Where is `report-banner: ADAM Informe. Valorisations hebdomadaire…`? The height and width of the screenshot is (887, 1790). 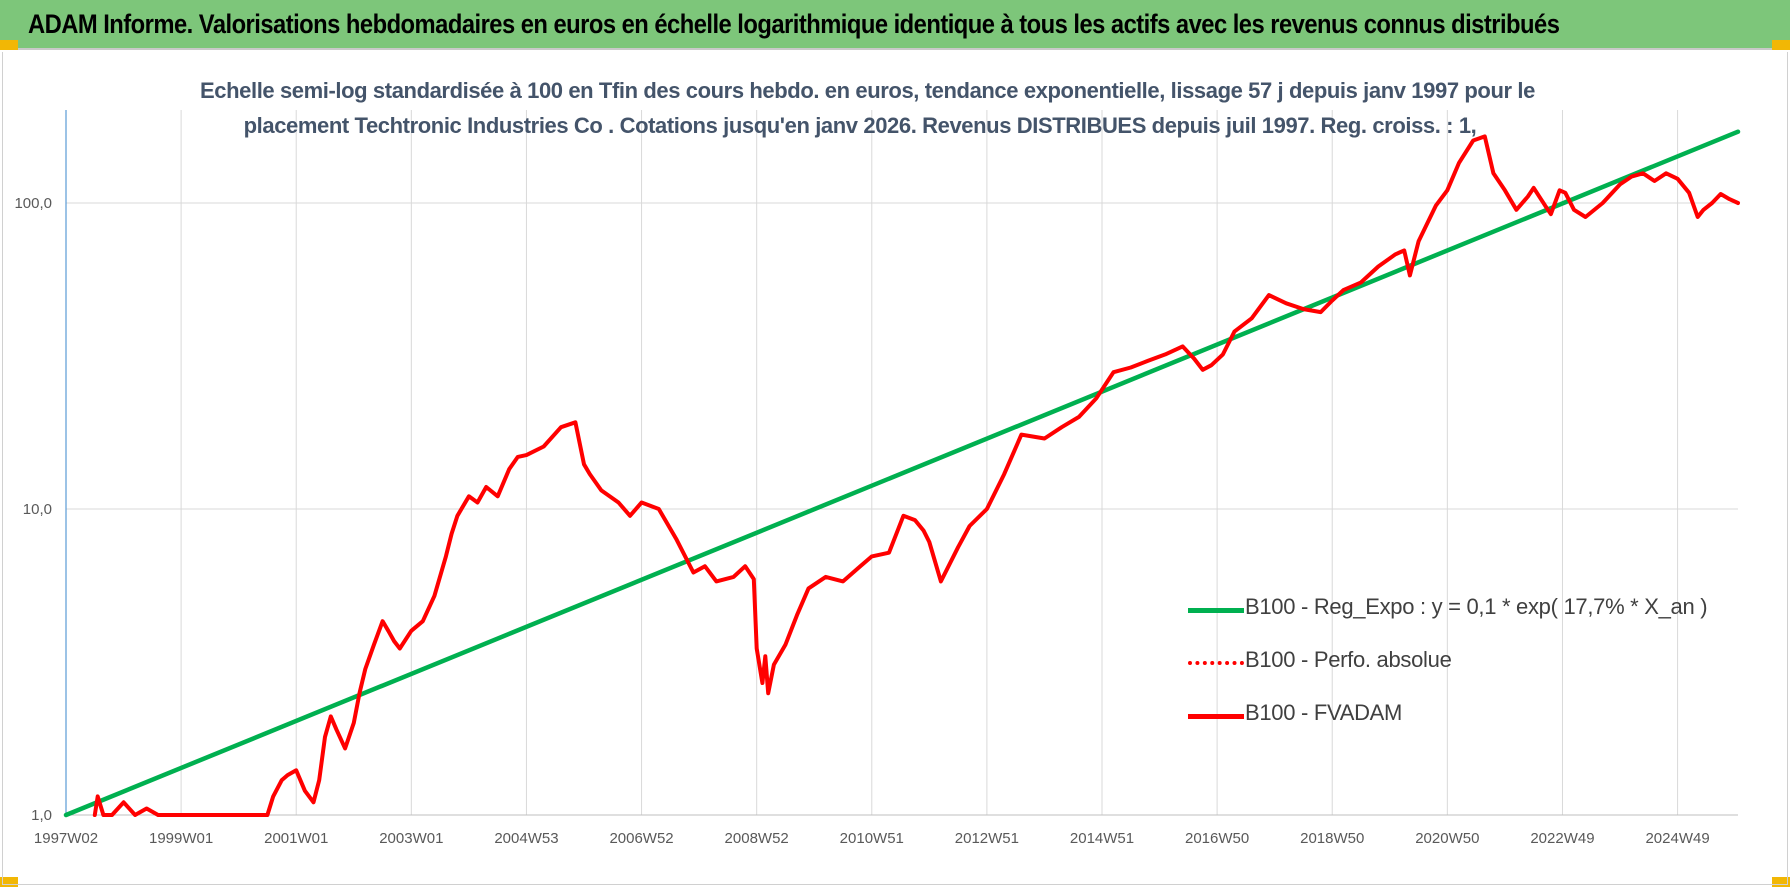 report-banner: ADAM Informe. Valorisations hebdomadaire… is located at coordinates (895, 25).